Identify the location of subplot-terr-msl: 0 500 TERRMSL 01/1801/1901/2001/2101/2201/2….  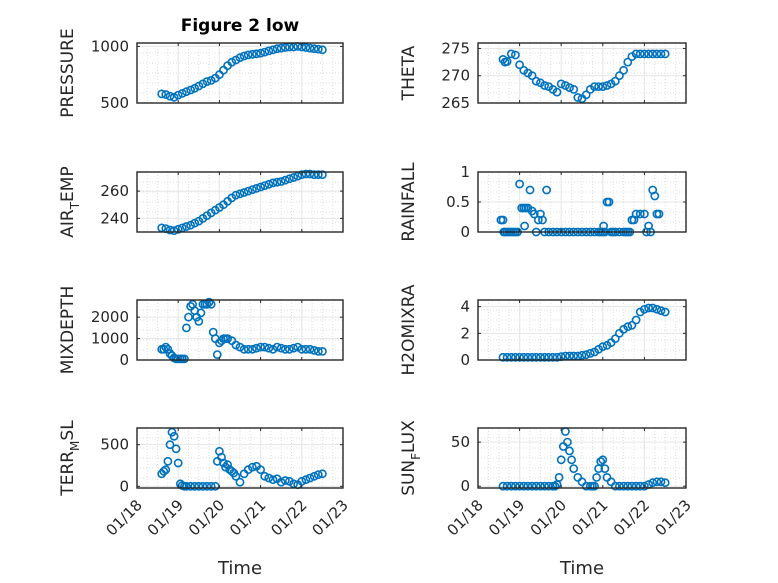
(205, 499).